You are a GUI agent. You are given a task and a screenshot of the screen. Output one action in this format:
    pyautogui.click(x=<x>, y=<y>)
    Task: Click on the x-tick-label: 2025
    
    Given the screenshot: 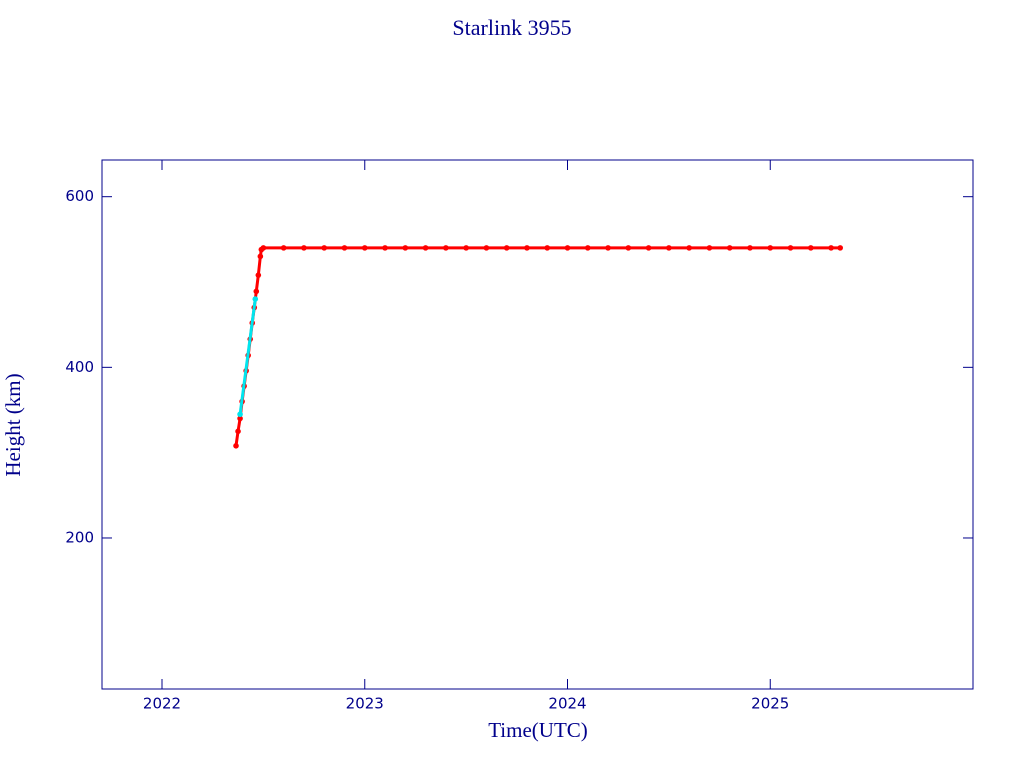 What is the action you would take?
    pyautogui.click(x=770, y=704)
    